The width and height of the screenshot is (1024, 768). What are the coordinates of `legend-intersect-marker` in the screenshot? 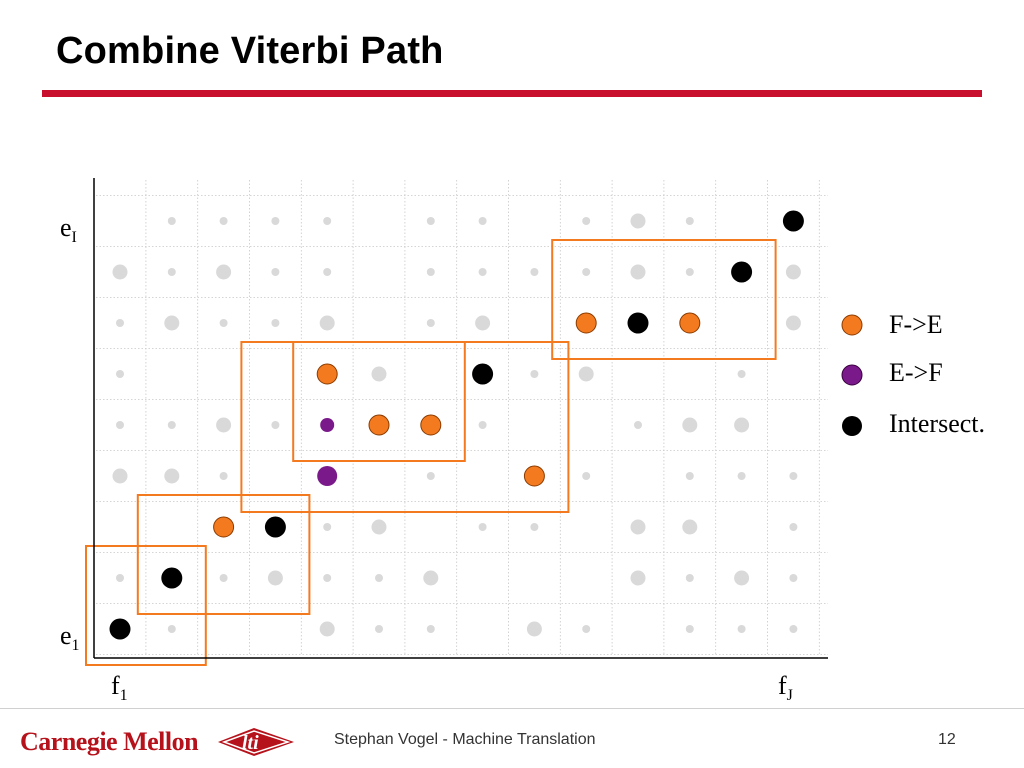 It's located at (852, 426).